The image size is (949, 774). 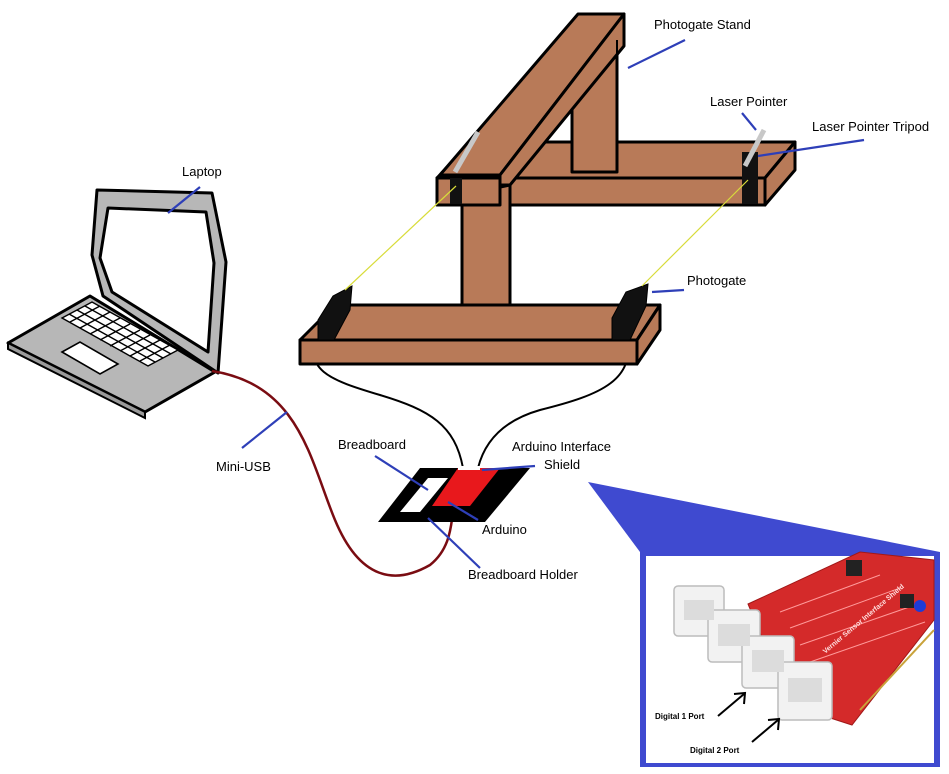 I want to click on label-arduino: Arduino, so click(x=504, y=529).